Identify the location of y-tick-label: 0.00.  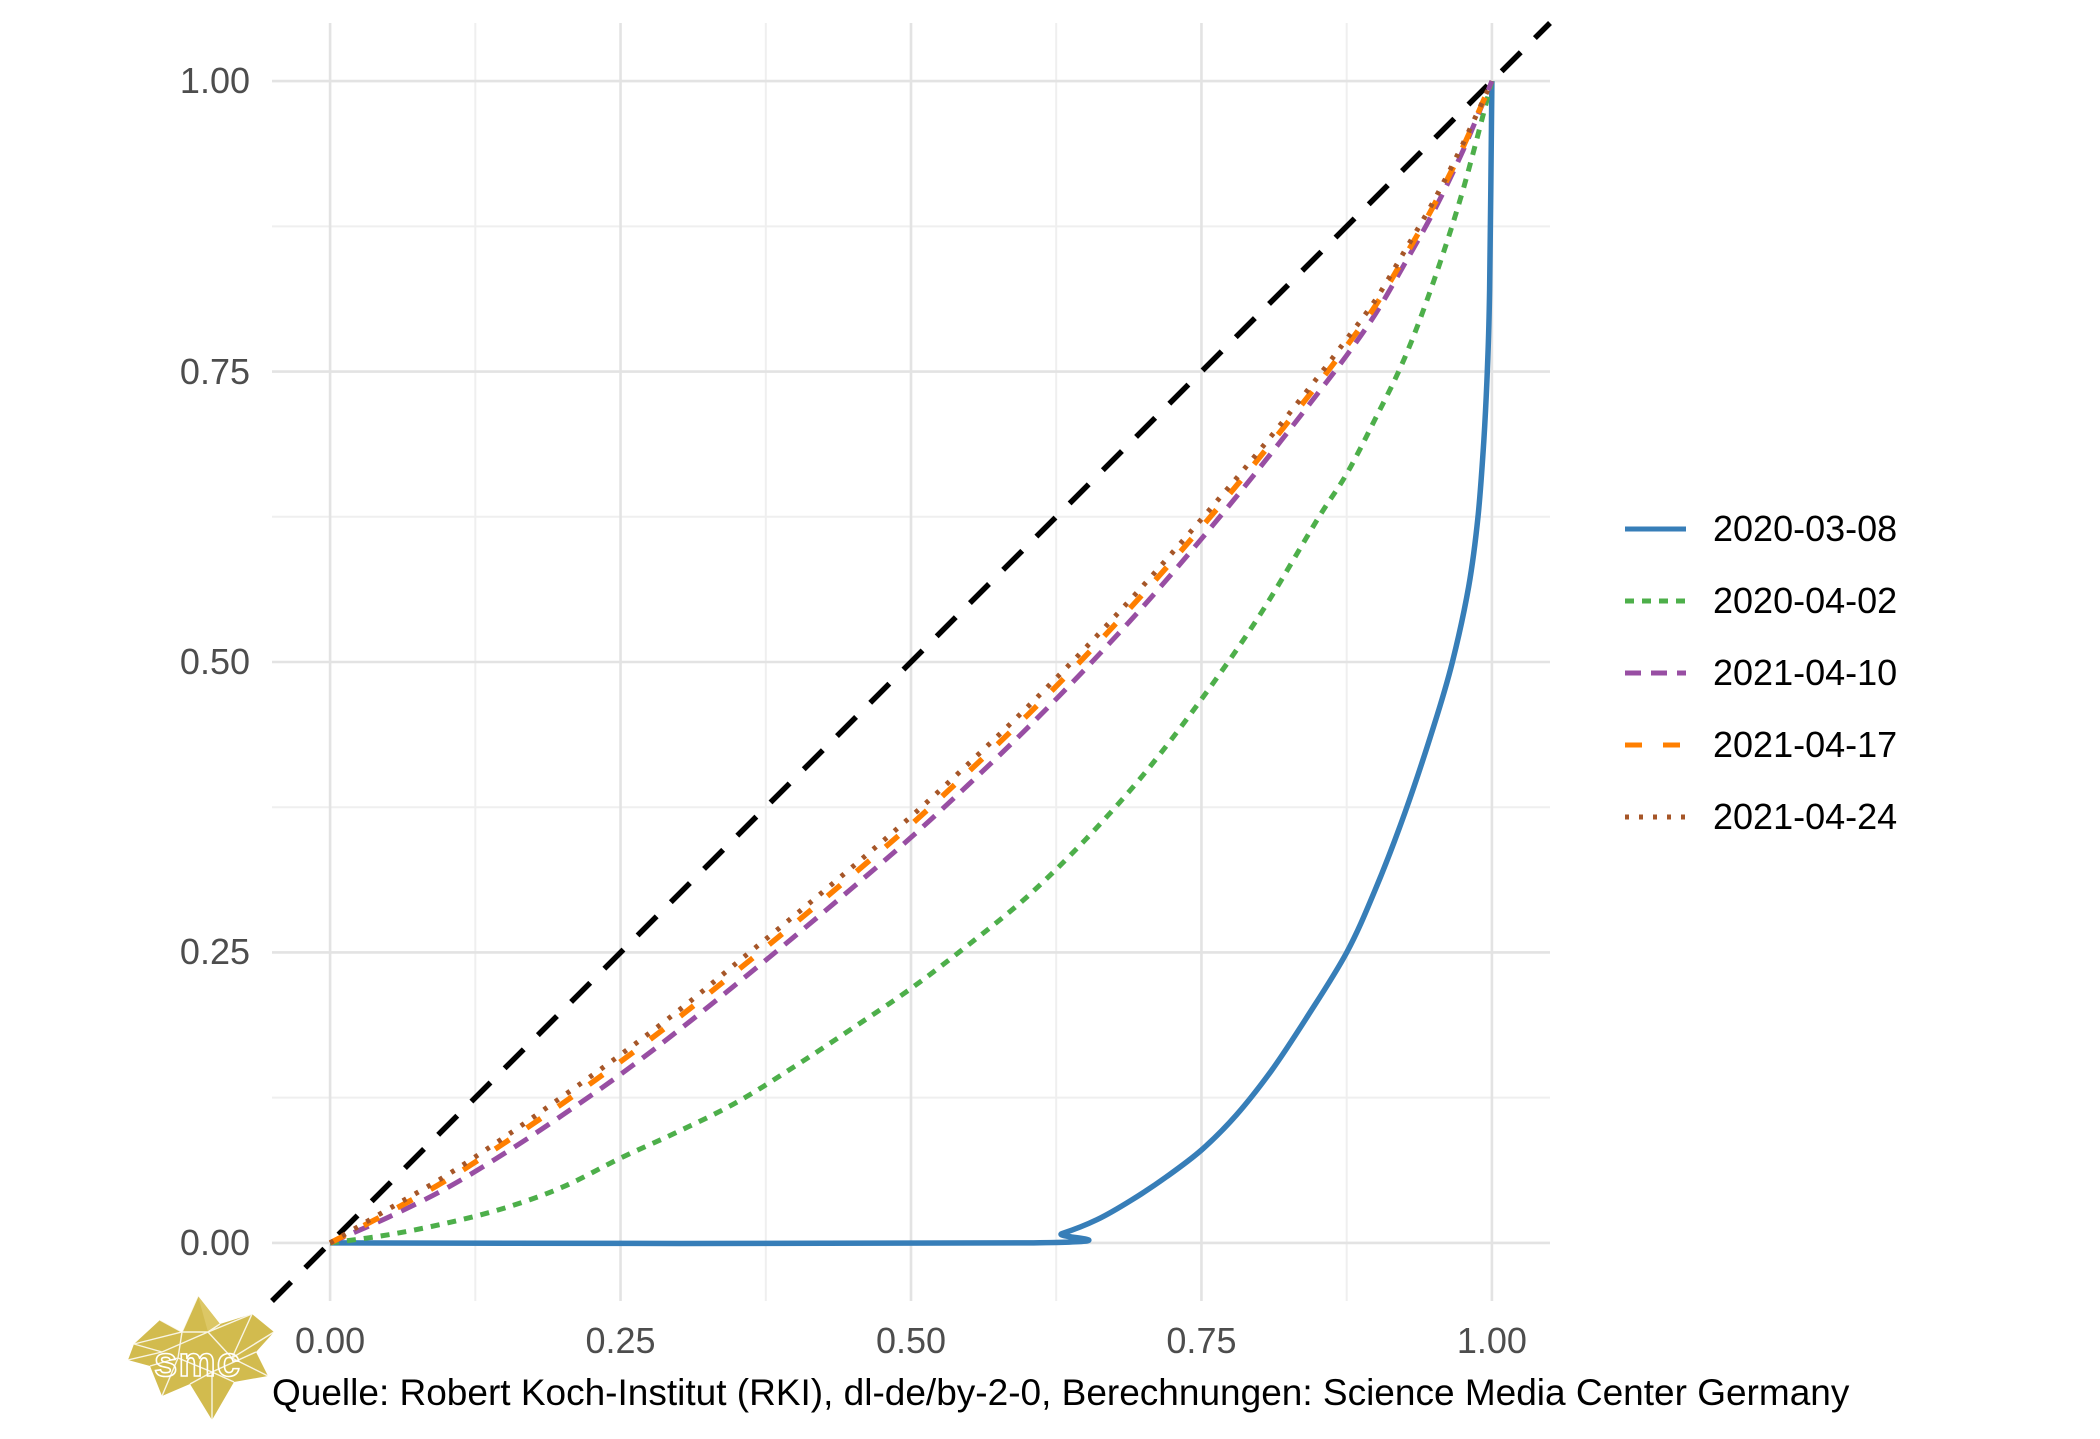
(214, 1242).